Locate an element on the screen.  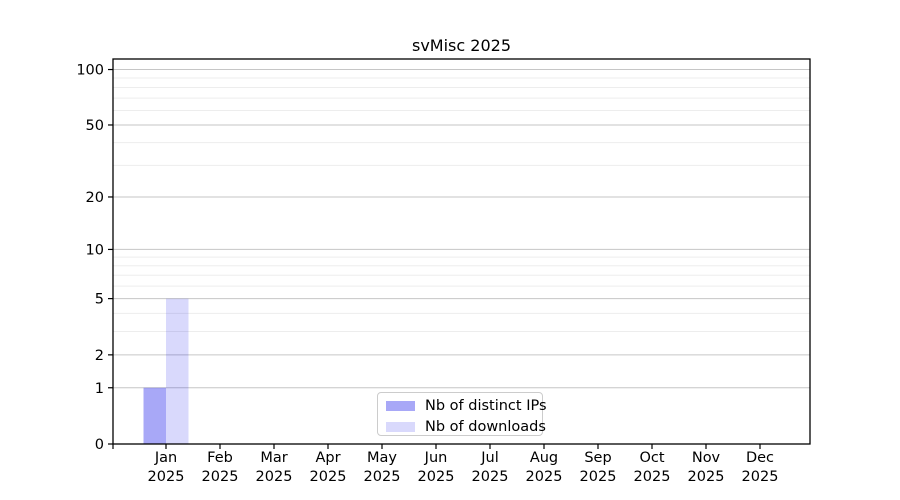
chart-legend: Nb of distinct IPs Nb of downloads is located at coordinates (462, 414).